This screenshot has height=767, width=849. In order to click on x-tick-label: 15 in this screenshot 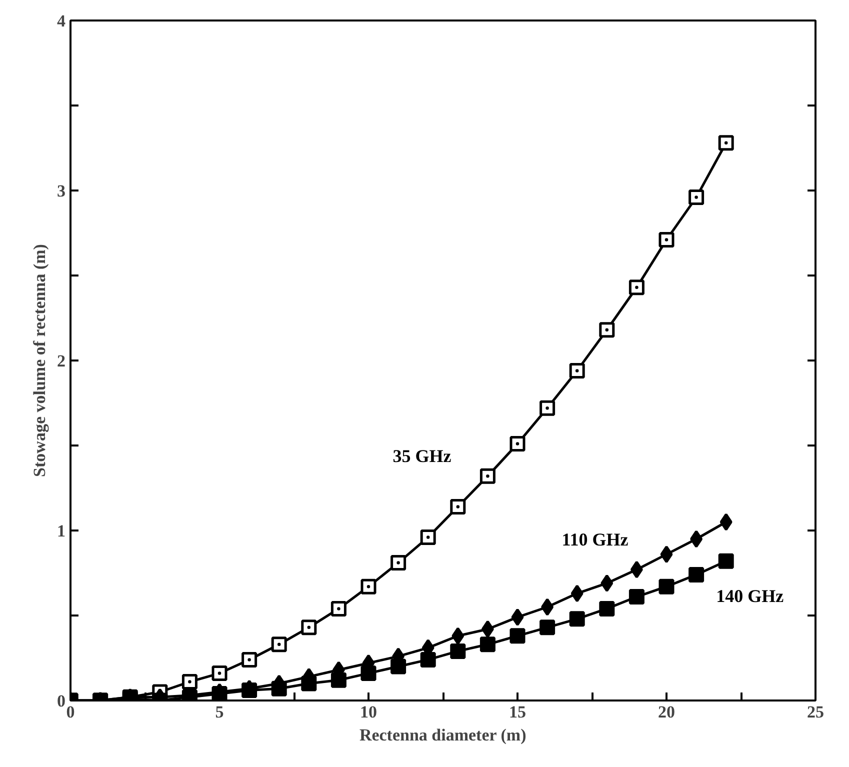, I will do `click(517, 712)`.